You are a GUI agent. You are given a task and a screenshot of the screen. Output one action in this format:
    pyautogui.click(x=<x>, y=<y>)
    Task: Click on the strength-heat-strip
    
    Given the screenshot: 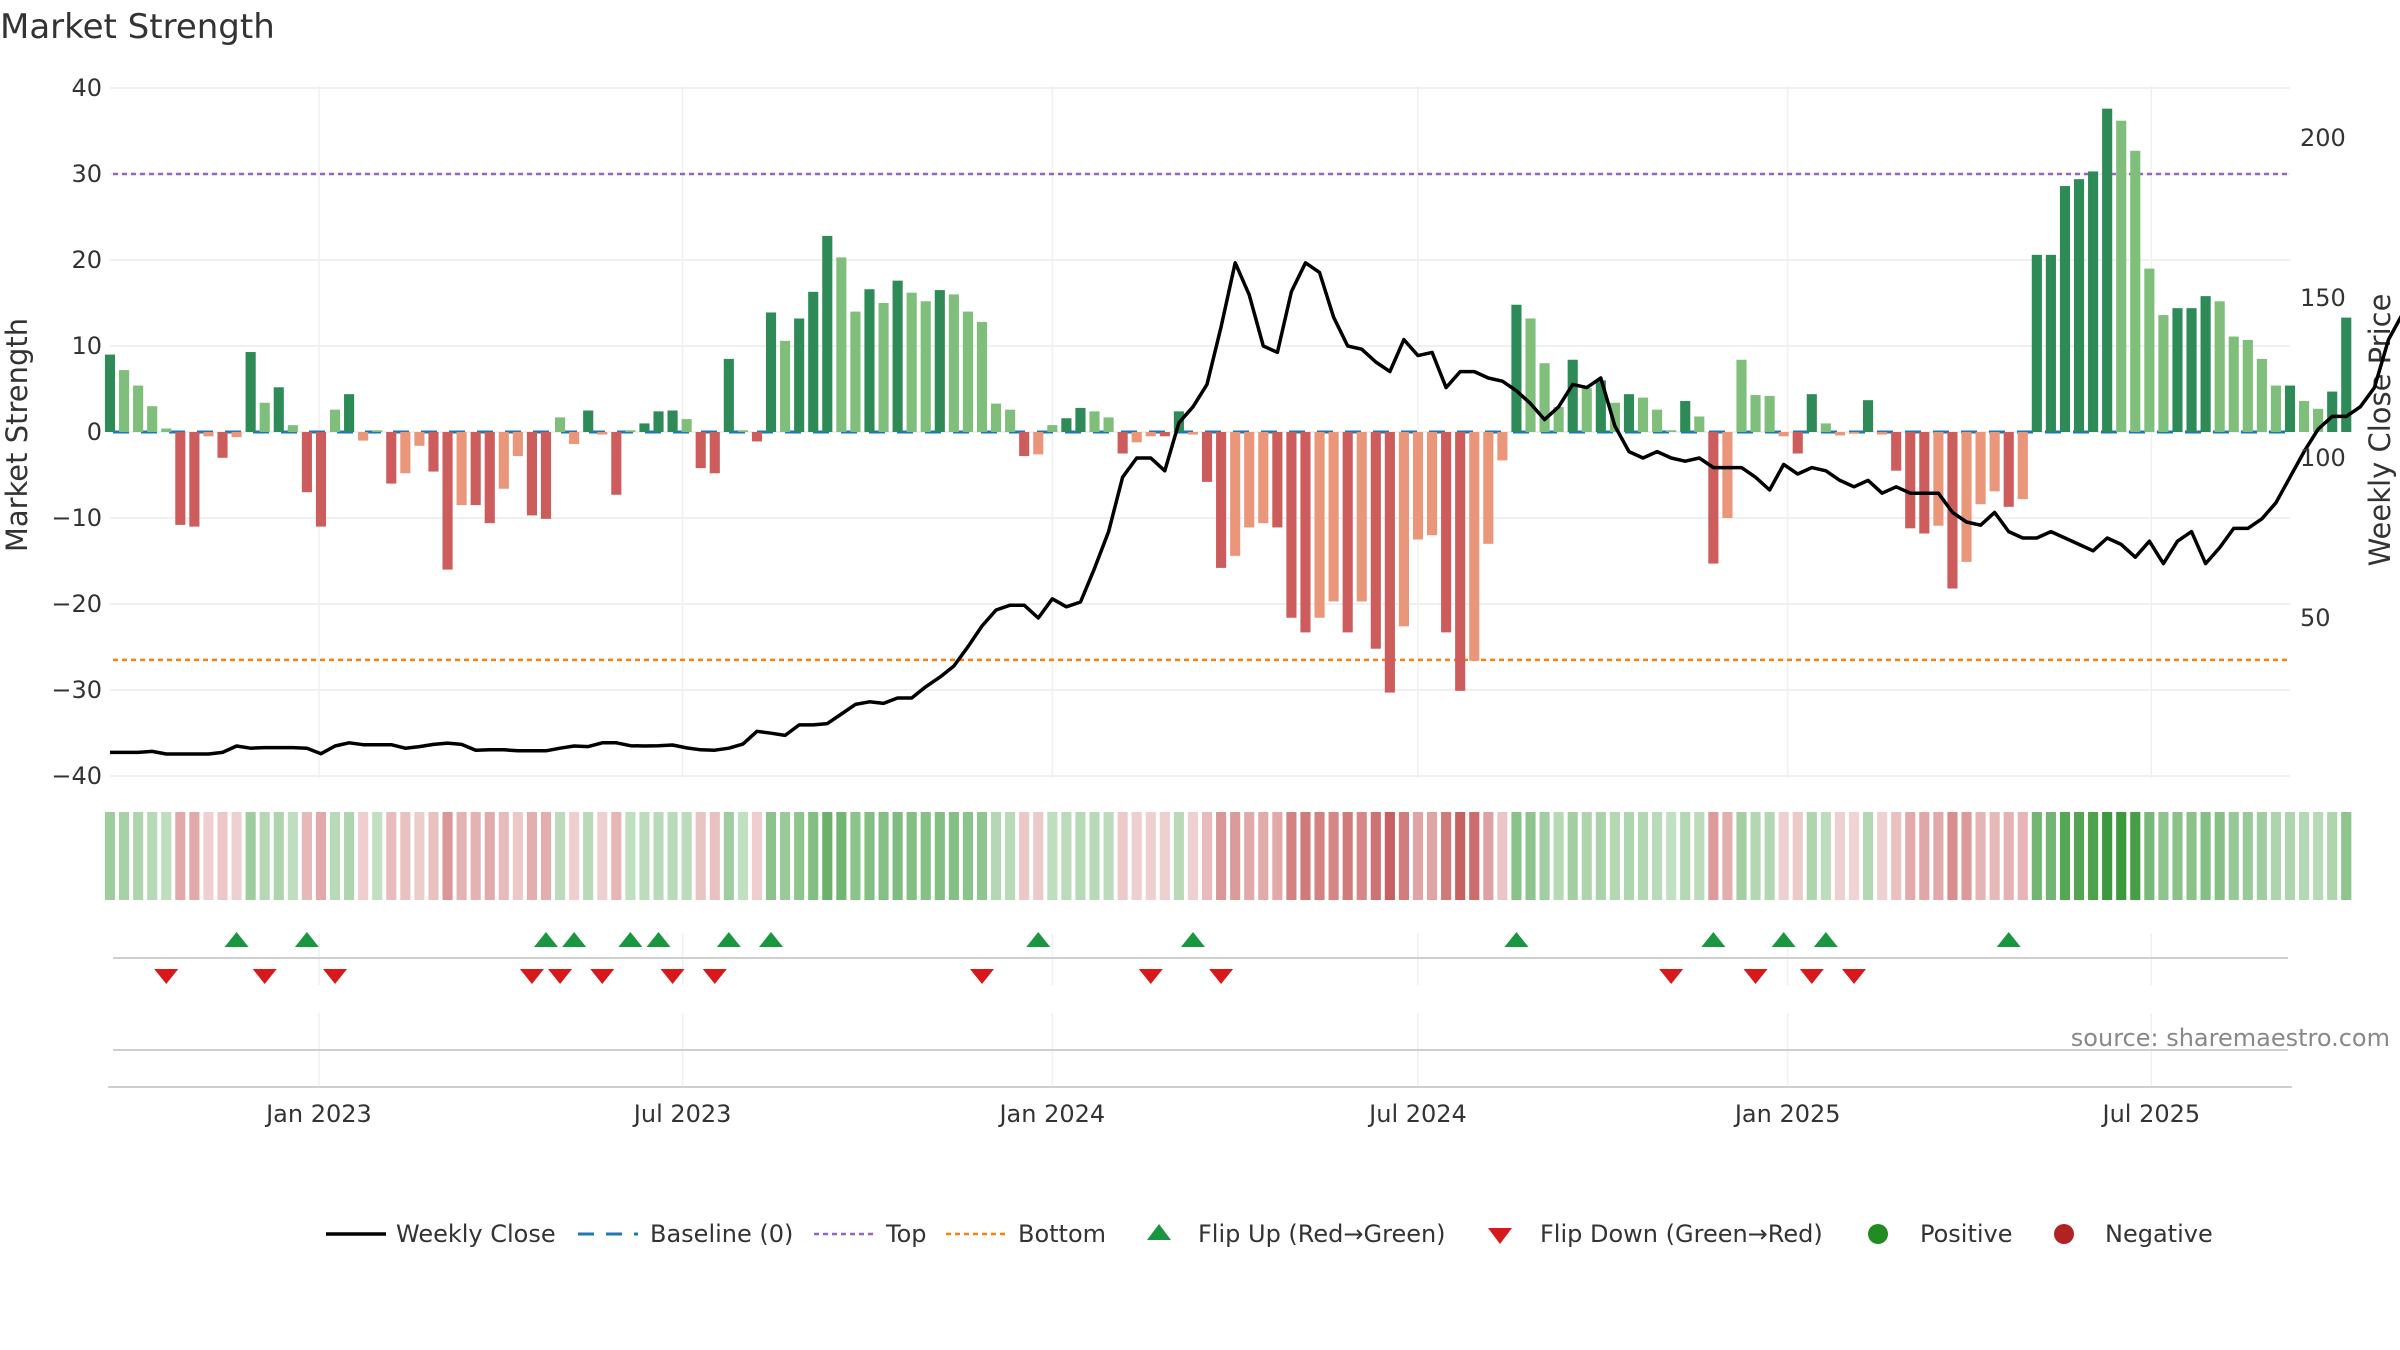 What is the action you would take?
    pyautogui.click(x=1228, y=856)
    